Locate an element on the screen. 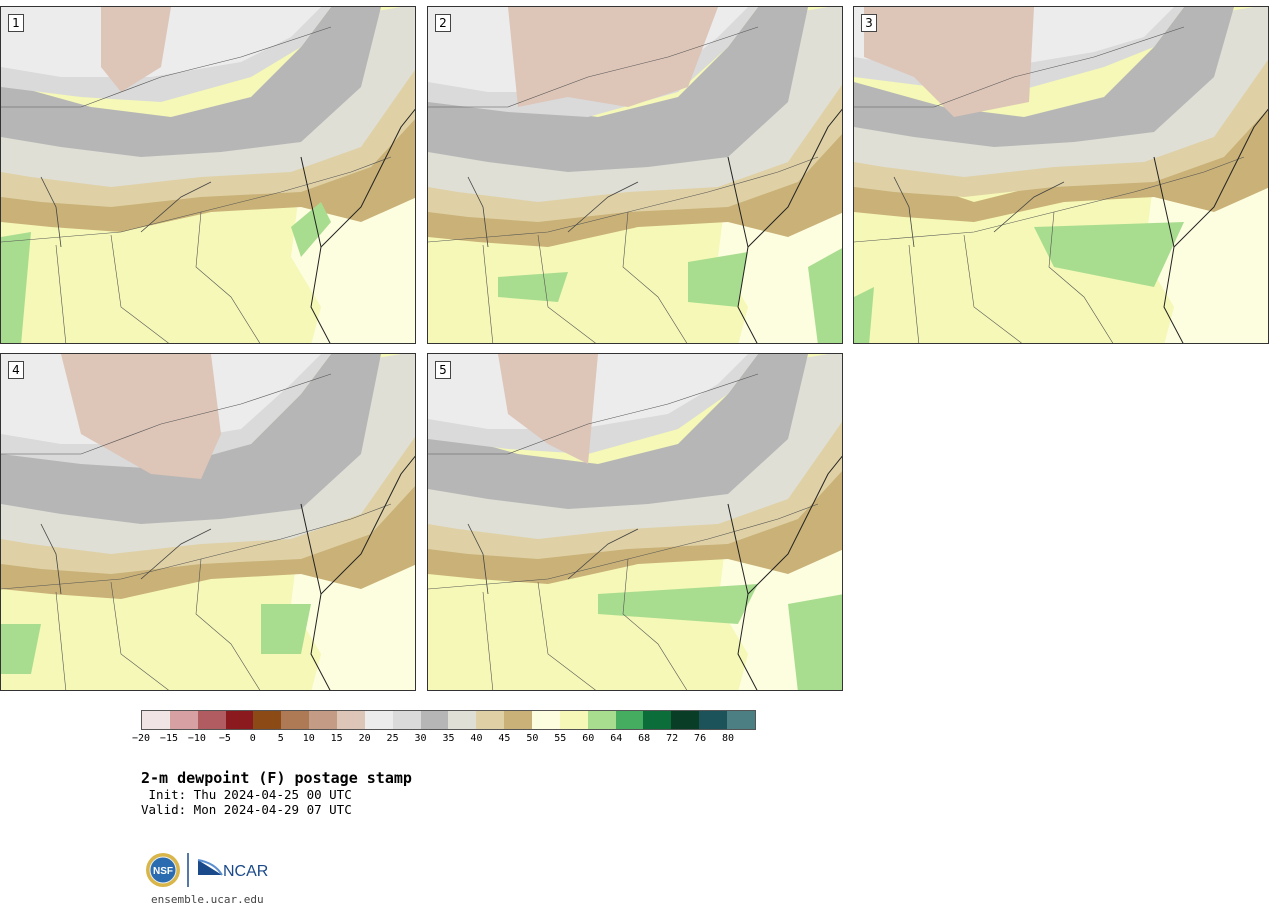 The height and width of the screenshot is (910, 1280). colorbar-tick: 45 is located at coordinates (504, 738).